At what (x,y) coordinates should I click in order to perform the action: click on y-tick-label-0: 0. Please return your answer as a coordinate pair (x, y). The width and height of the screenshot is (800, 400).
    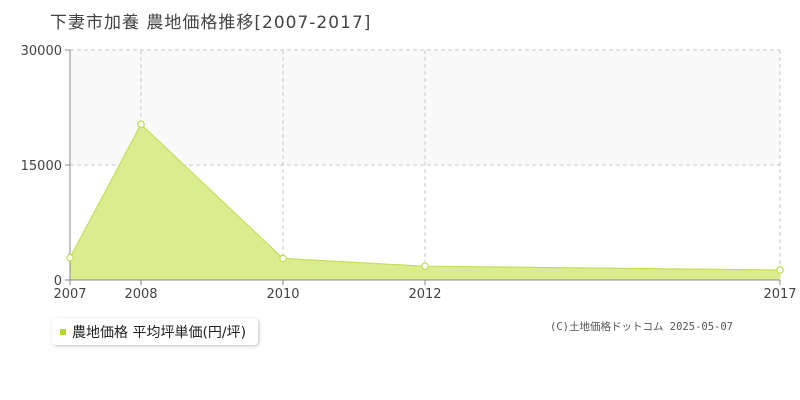
    Looking at the image, I should click on (58, 281).